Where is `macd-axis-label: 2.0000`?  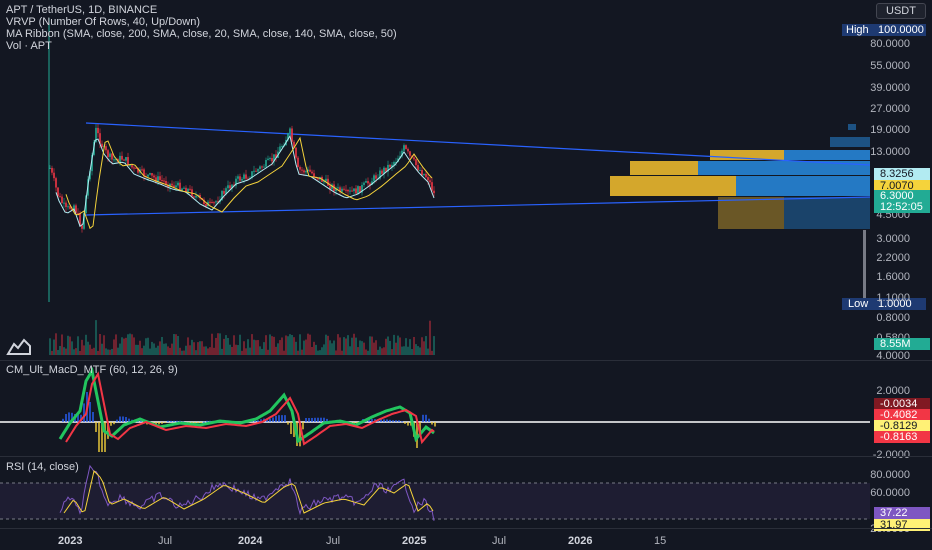 macd-axis-label: 2.0000 is located at coordinates (893, 391).